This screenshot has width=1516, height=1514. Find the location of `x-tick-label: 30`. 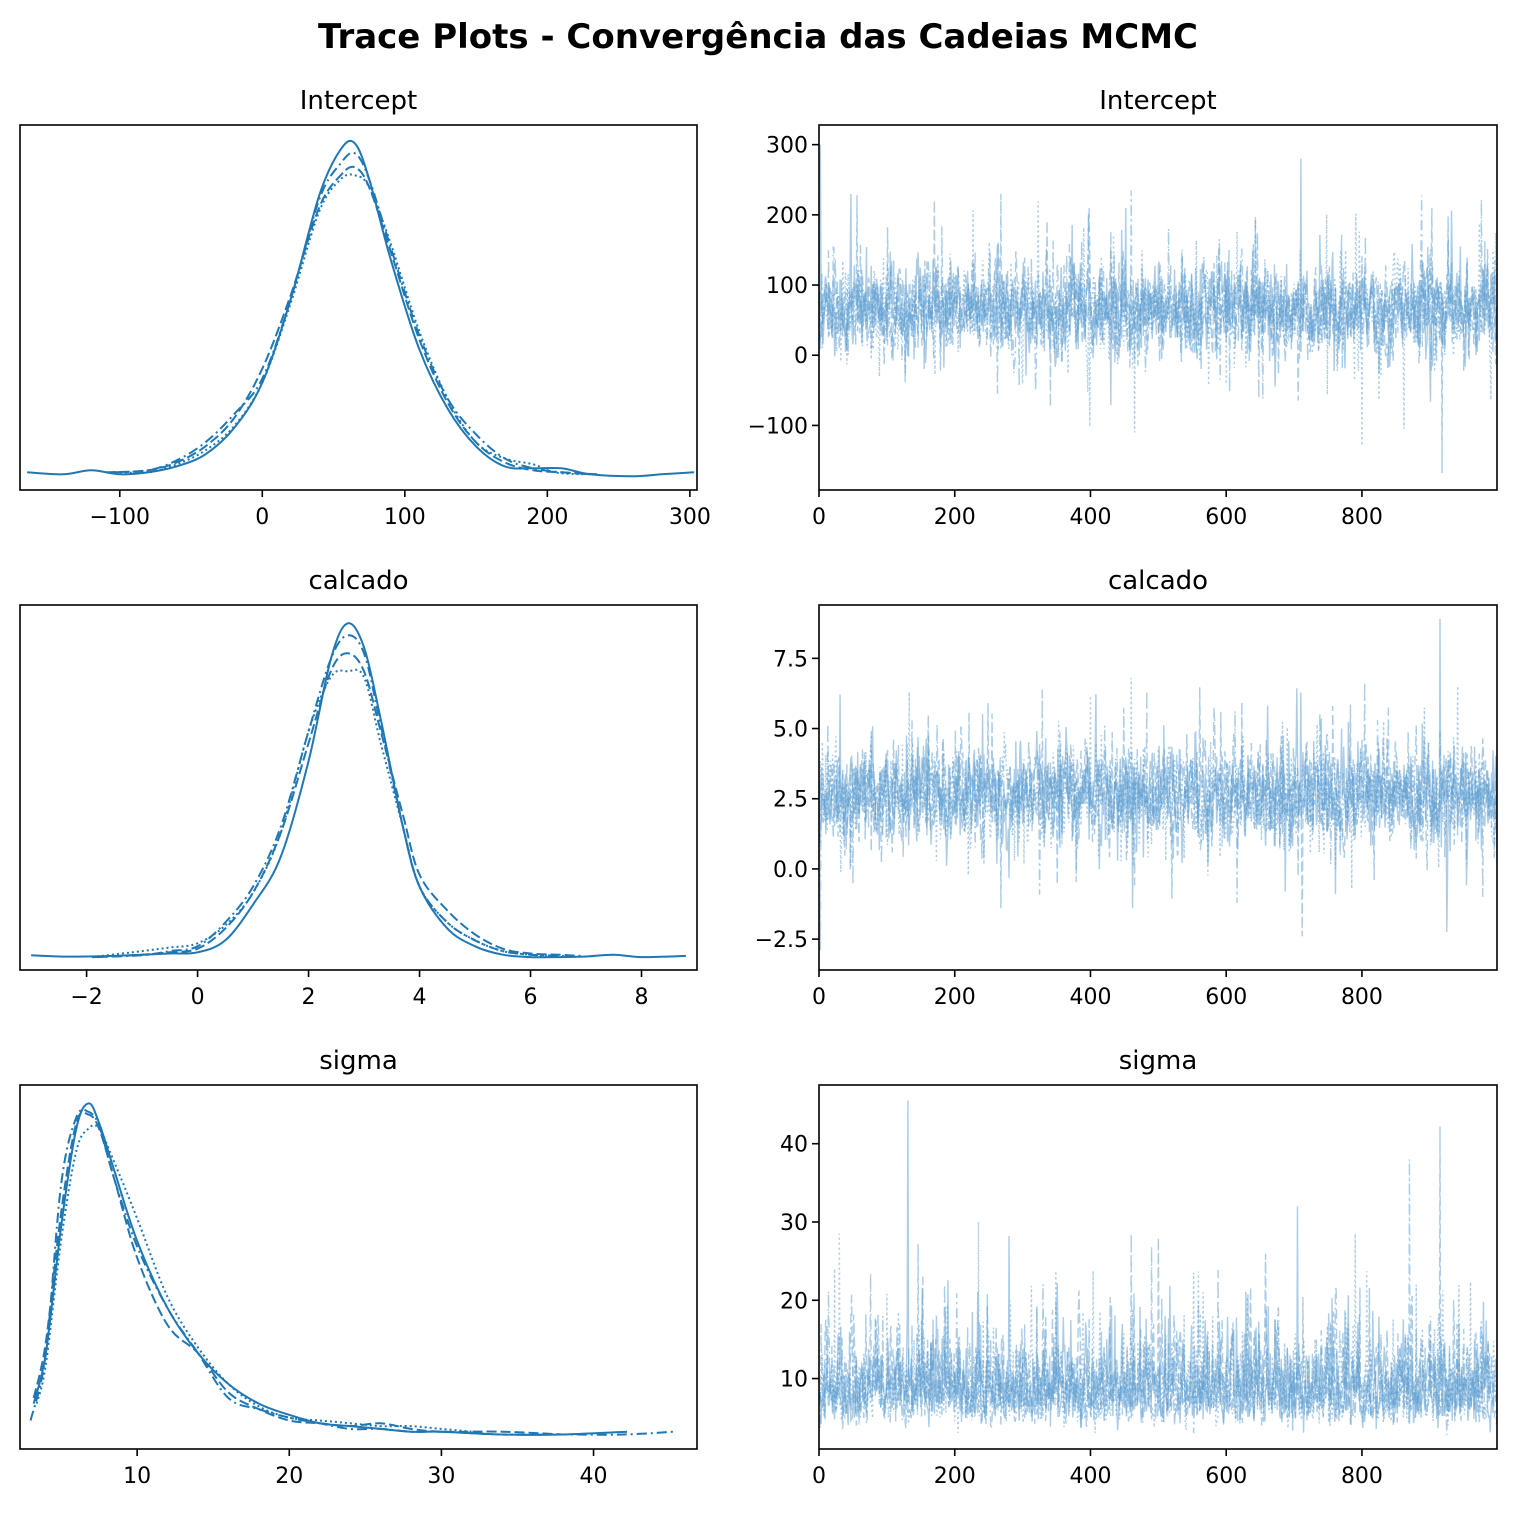

x-tick-label: 30 is located at coordinates (441, 1476).